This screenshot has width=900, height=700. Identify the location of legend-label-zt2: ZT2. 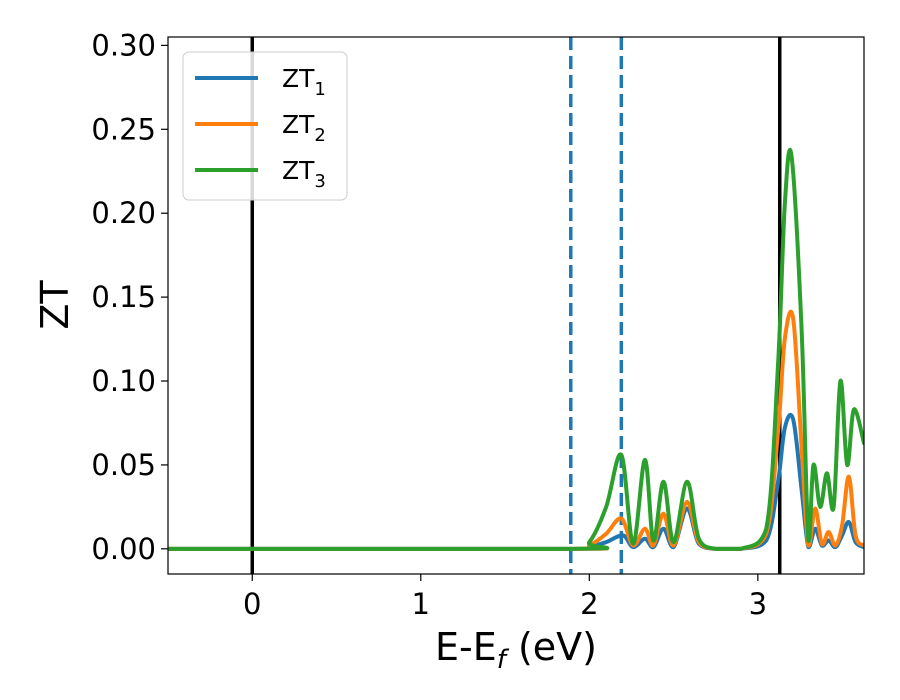
(304, 128).